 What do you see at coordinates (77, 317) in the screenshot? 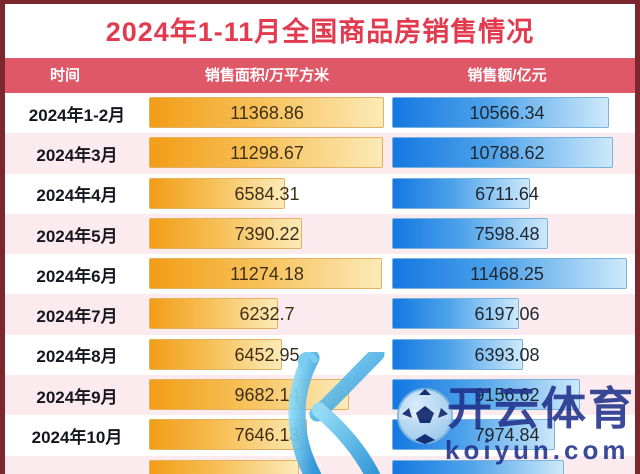
I see `row-time-label: 2024年7月` at bounding box center [77, 317].